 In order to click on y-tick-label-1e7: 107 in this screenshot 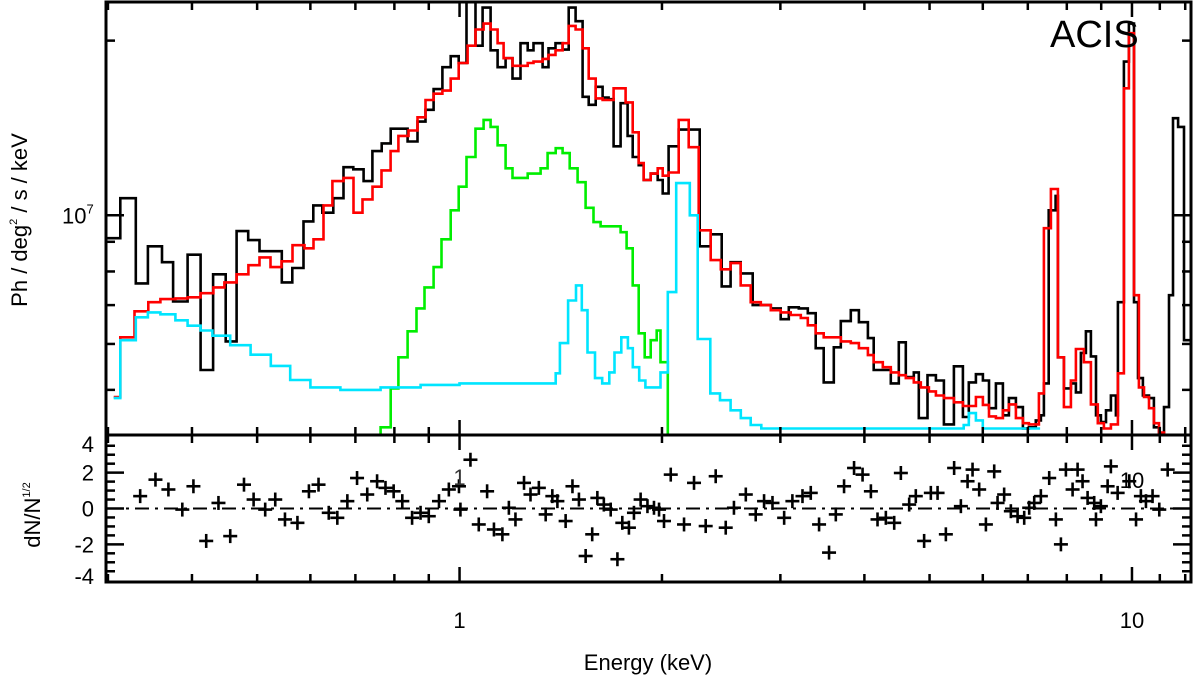, I will do `click(78, 214)`.